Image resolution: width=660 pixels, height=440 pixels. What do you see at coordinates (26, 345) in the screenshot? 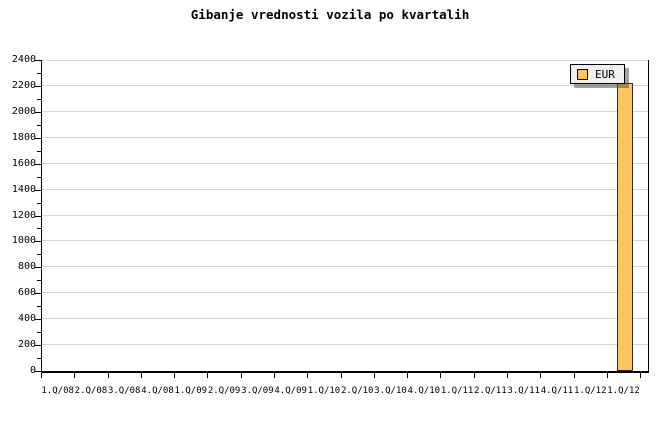
I see `y-tick-label: 200` at bounding box center [26, 345].